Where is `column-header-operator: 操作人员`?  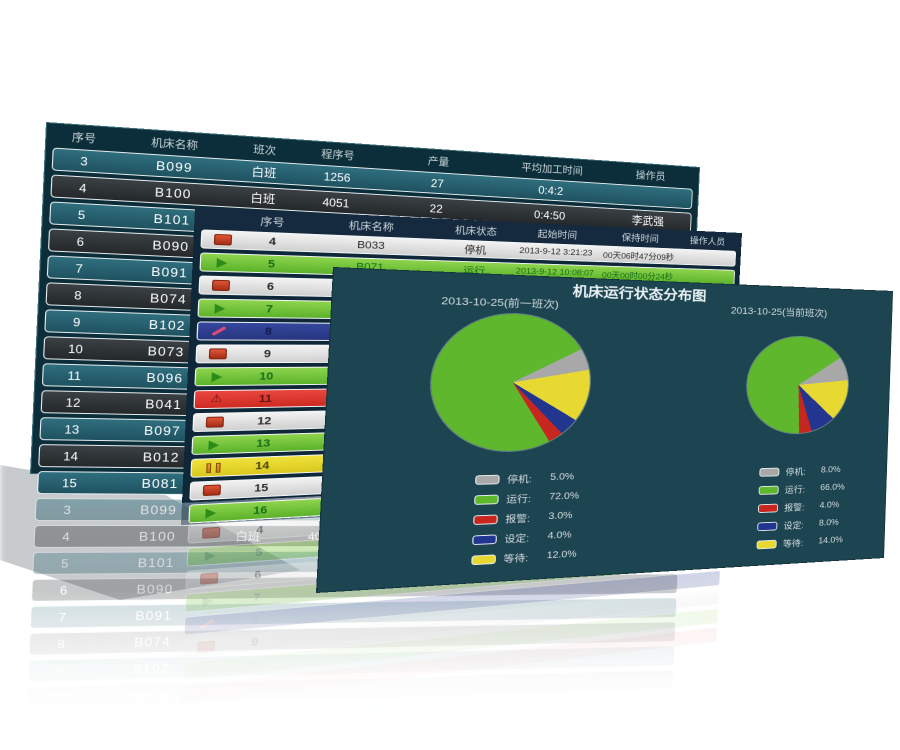
column-header-operator: 操作人员 is located at coordinates (707, 241).